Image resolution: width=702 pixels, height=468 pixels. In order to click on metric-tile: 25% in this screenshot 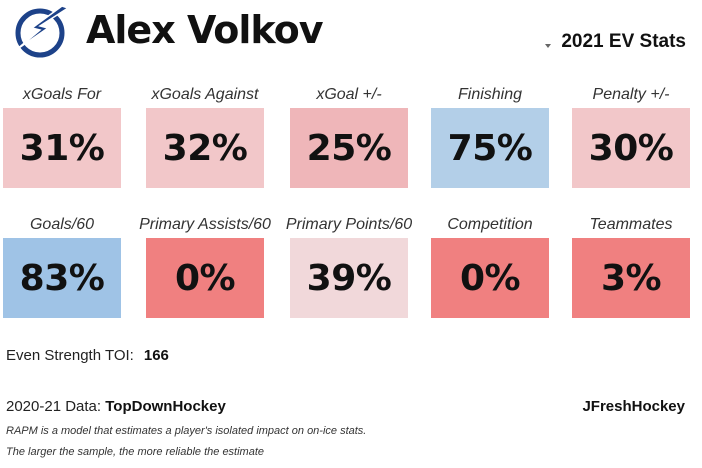, I will do `click(349, 148)`.